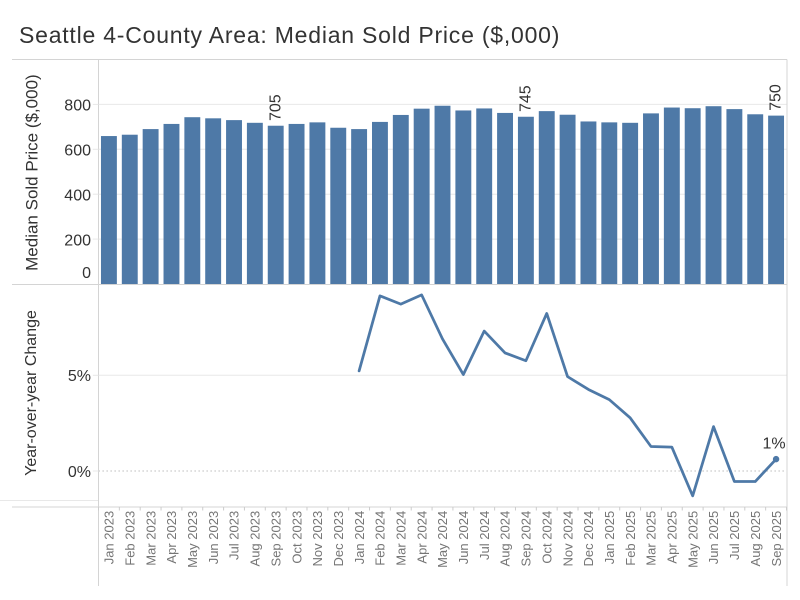 The image size is (800, 600). Describe the element at coordinates (734, 535) in the screenshot. I see `svg-text: Jul 2025` at that location.